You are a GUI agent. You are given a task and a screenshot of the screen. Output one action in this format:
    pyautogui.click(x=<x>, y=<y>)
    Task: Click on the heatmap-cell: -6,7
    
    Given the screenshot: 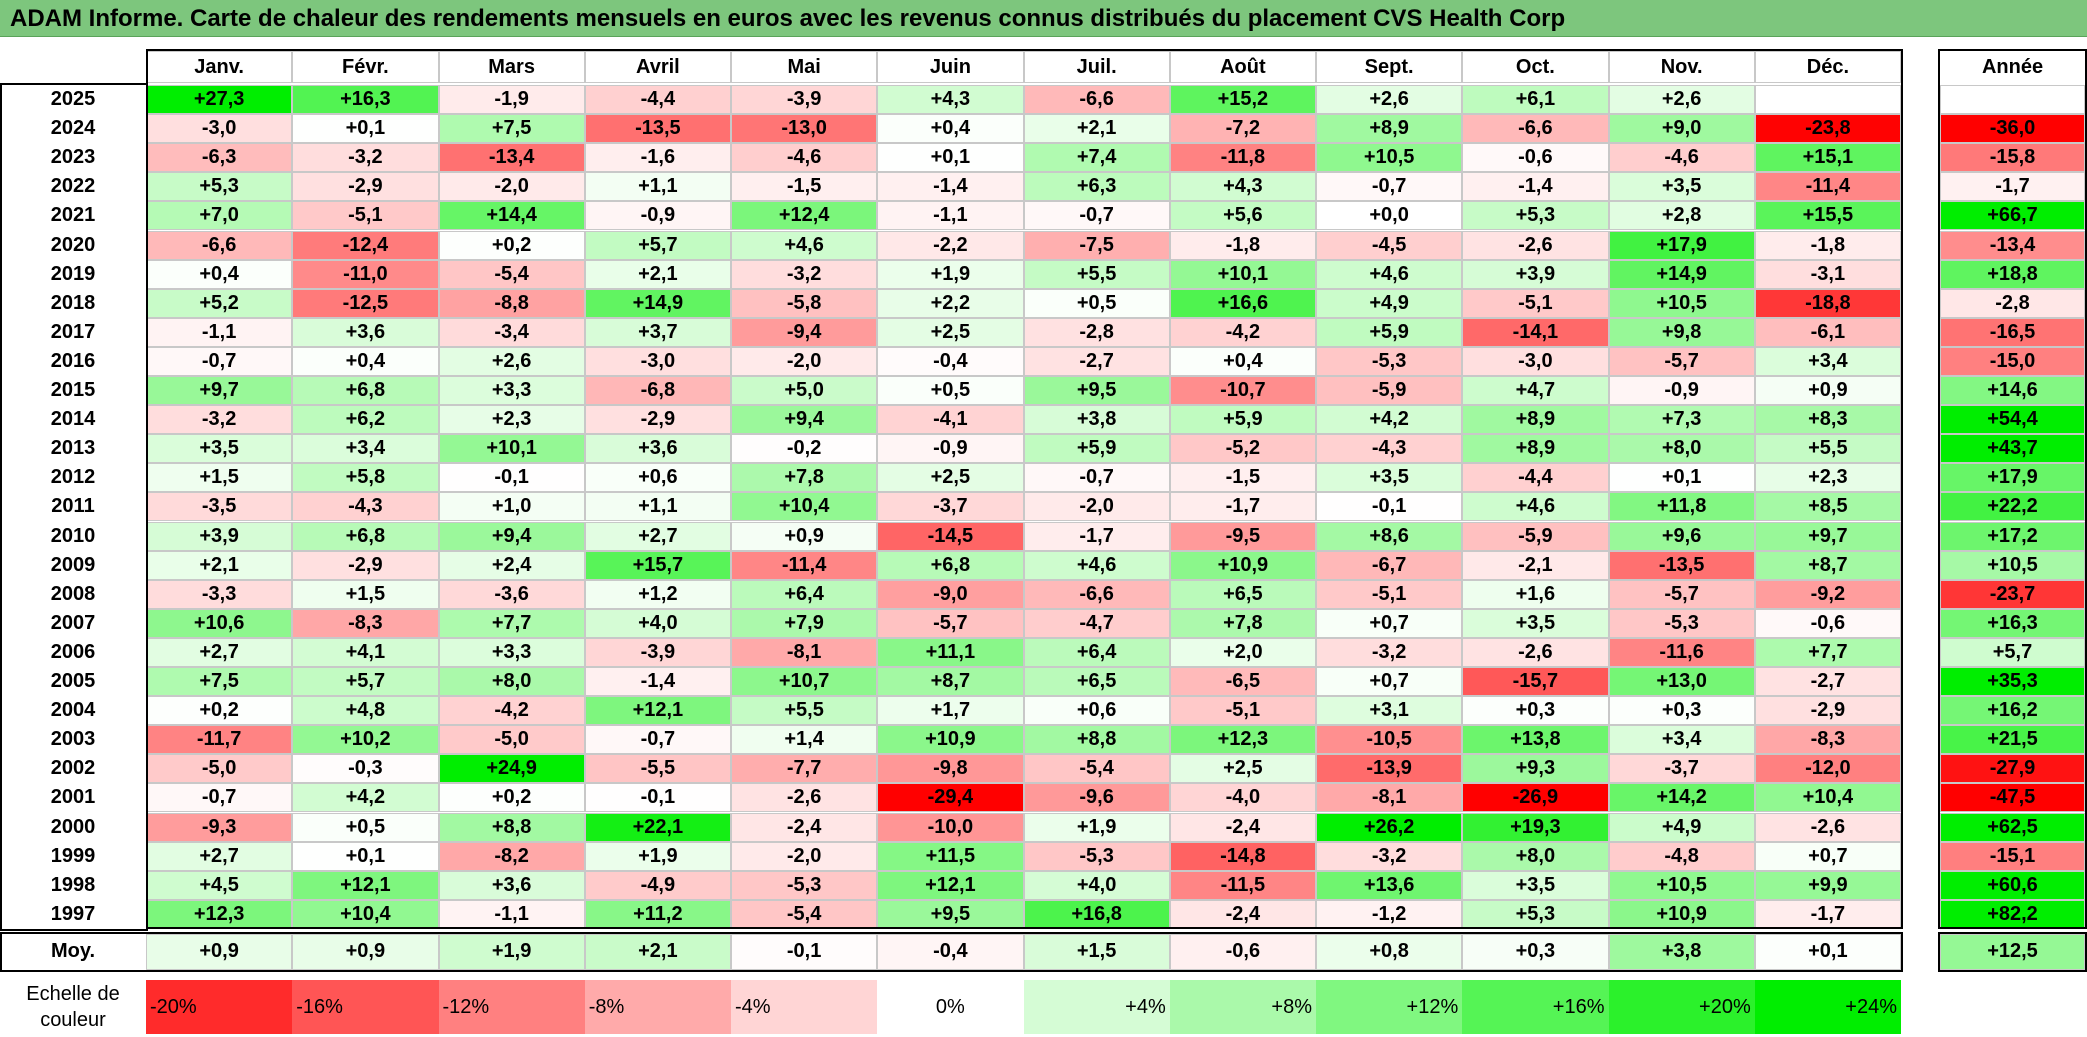 What is the action you would take?
    pyautogui.click(x=1389, y=565)
    